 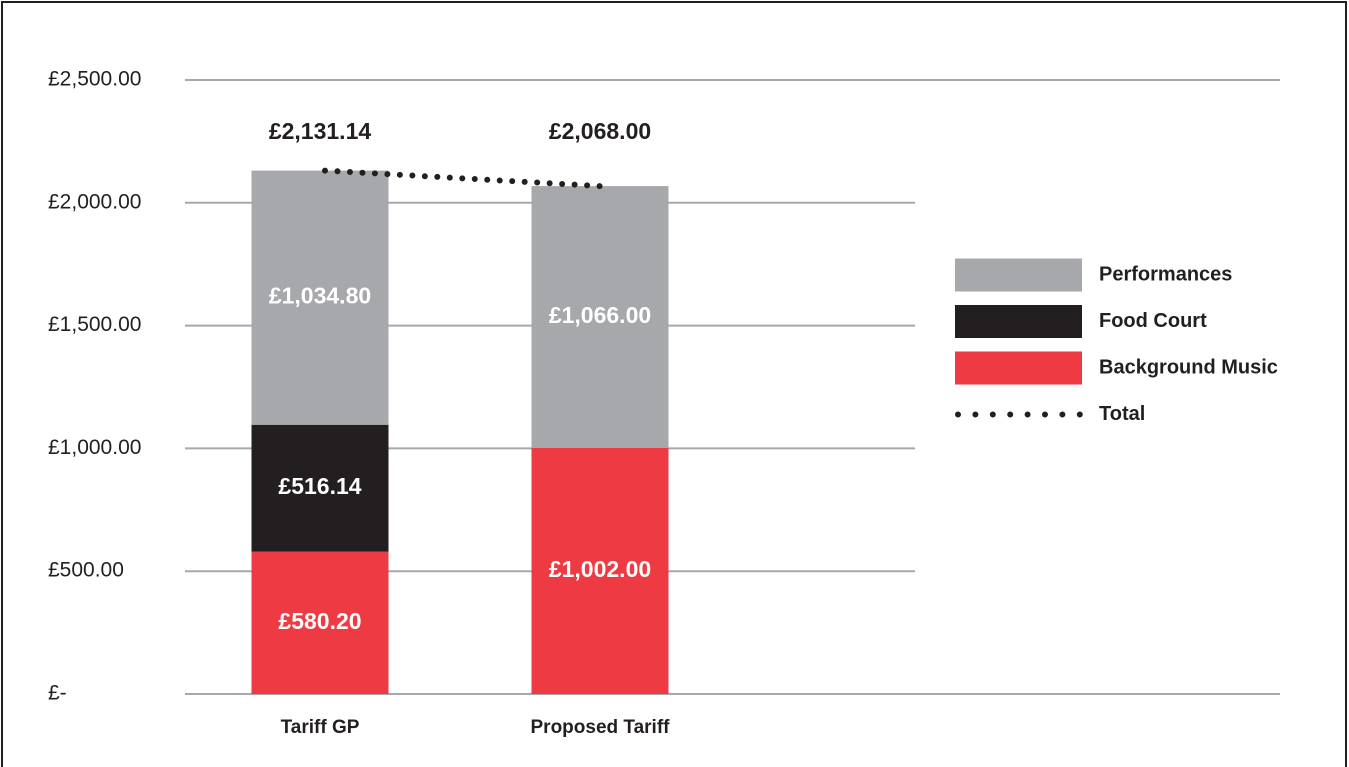 What do you see at coordinates (320, 131) in the screenshot?
I see `total-label: £2,131.14` at bounding box center [320, 131].